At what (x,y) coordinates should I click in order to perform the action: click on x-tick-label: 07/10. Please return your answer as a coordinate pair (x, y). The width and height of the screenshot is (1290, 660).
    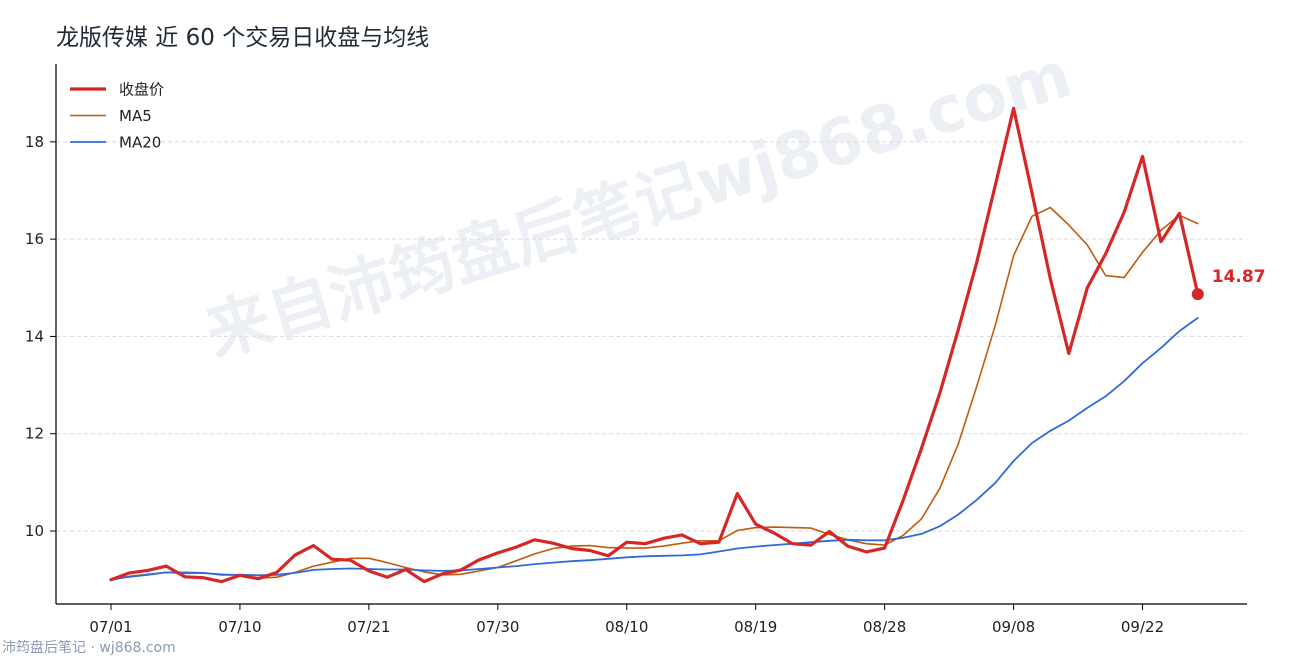
    Looking at the image, I should click on (239, 627).